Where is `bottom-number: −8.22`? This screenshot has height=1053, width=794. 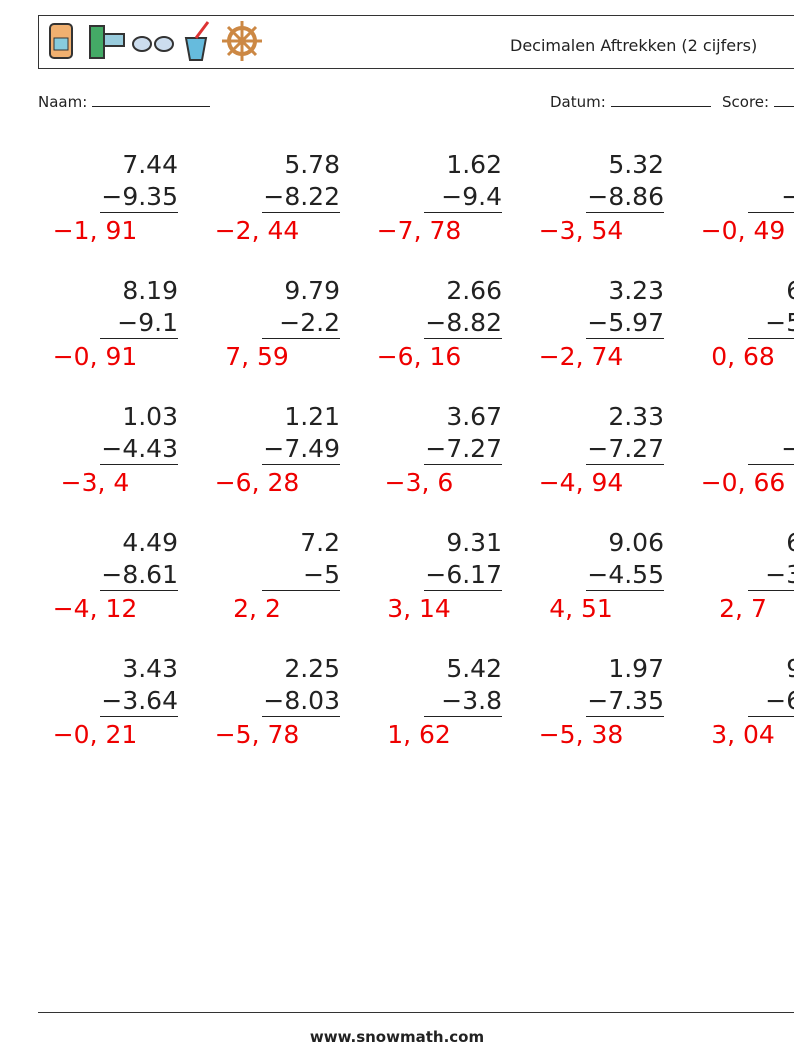
bottom-number: −8.22 is located at coordinates (301, 197).